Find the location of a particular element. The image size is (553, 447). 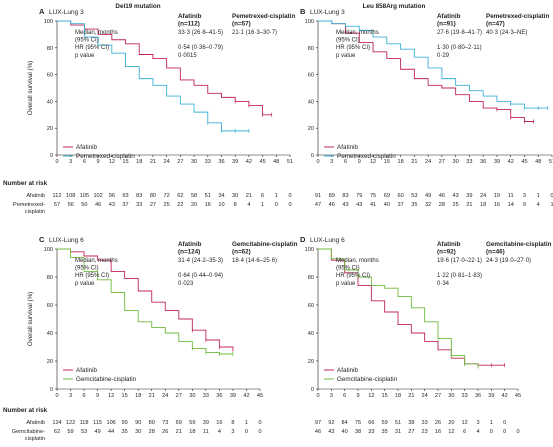

risk-value: 21 is located at coordinates (469, 205).